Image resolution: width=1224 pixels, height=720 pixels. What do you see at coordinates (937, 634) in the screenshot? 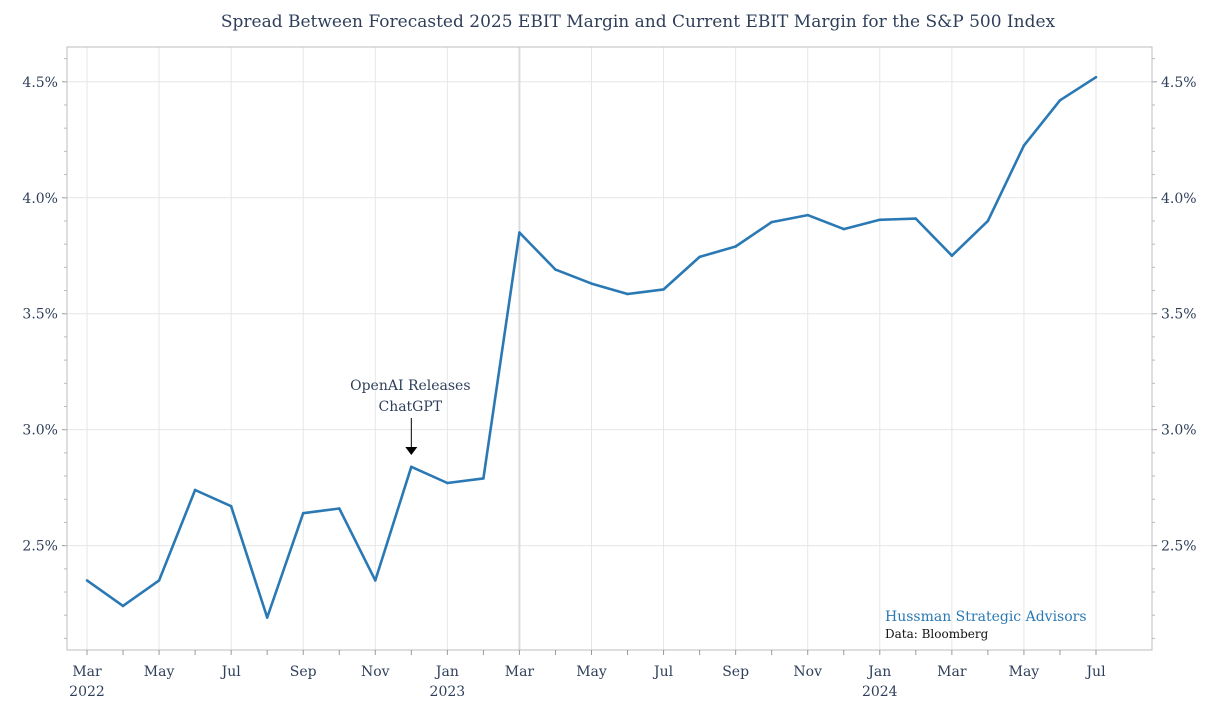
I see `source-label: Data: Bloomberg` at bounding box center [937, 634].